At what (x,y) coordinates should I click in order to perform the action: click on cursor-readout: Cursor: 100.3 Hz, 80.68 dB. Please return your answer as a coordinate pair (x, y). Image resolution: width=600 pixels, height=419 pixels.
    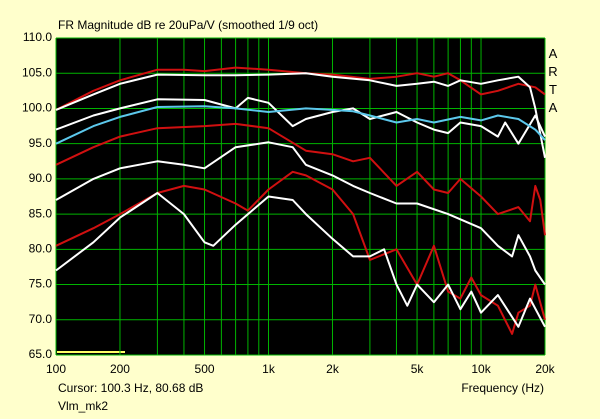
    Looking at the image, I should click on (130, 388).